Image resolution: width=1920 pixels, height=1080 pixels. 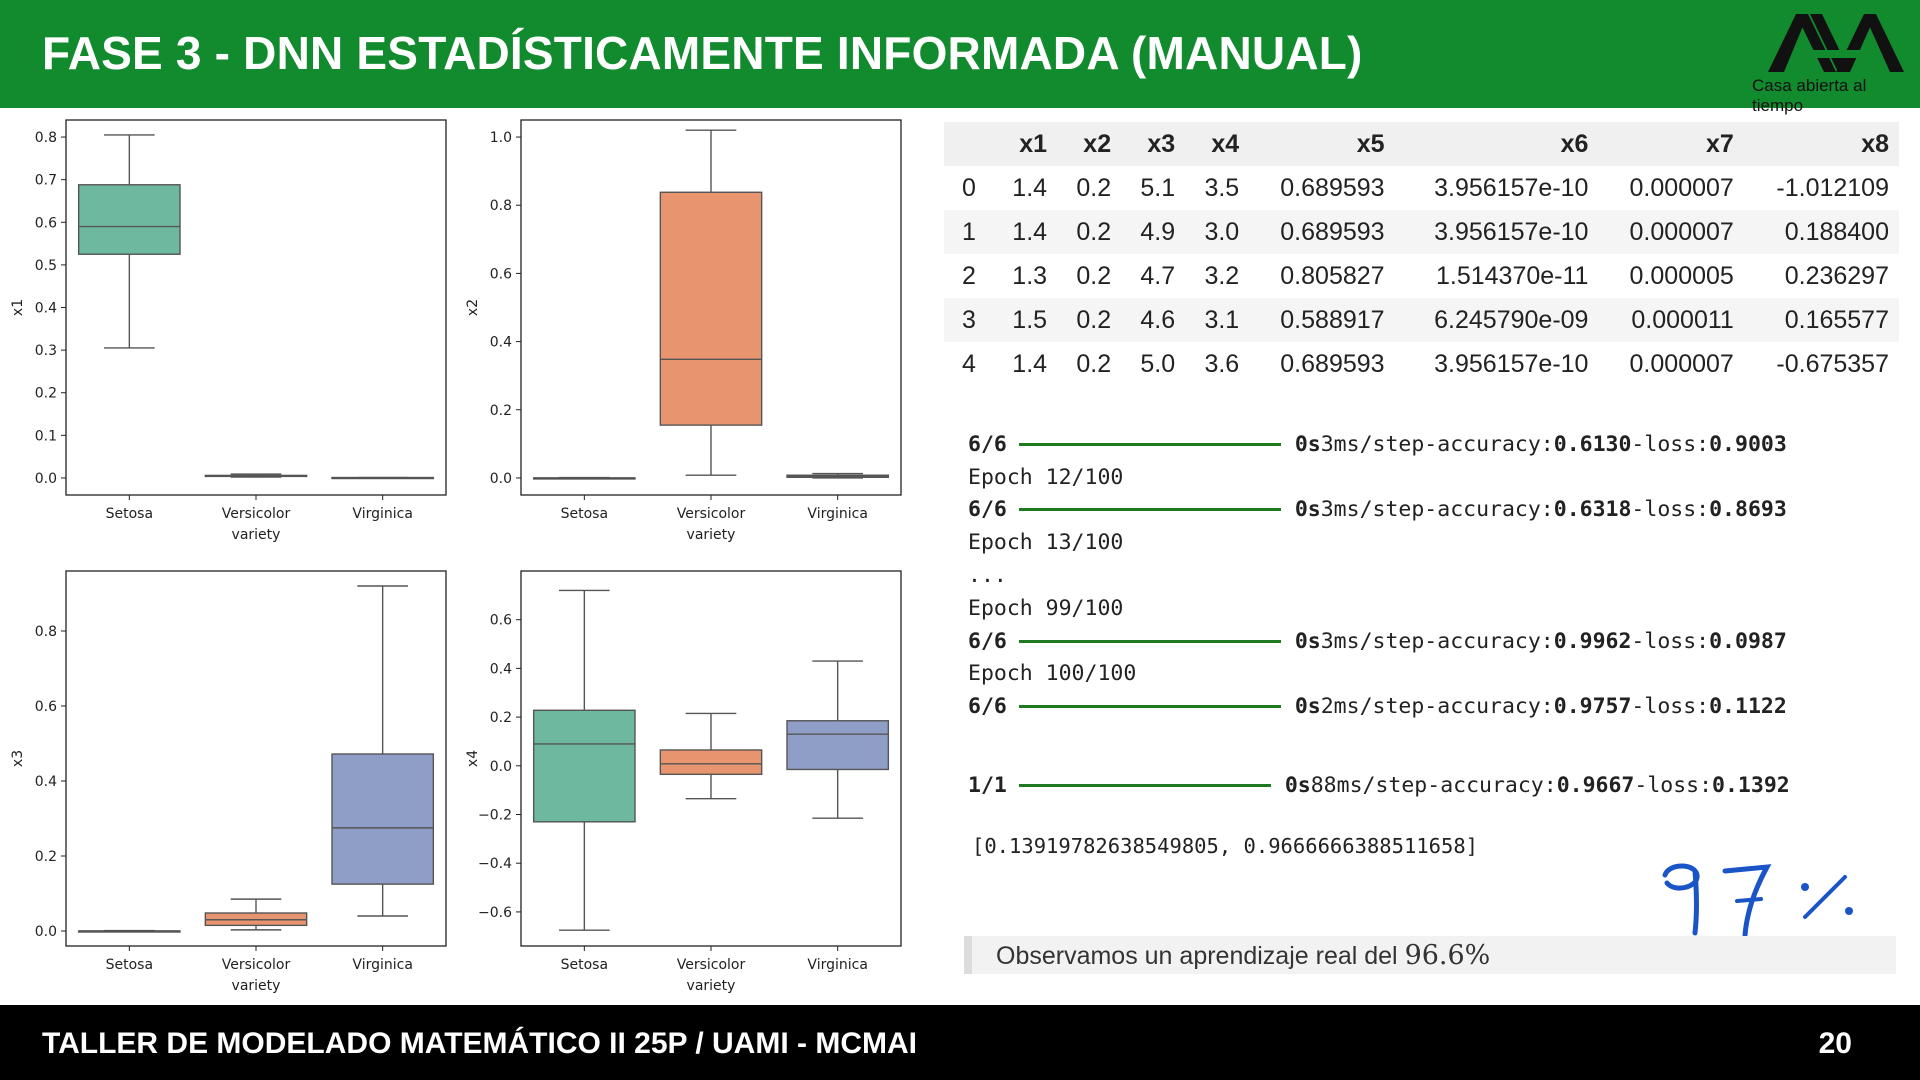 What do you see at coordinates (1592, 707) in the screenshot?
I see `log-accuracy: 0.9757` at bounding box center [1592, 707].